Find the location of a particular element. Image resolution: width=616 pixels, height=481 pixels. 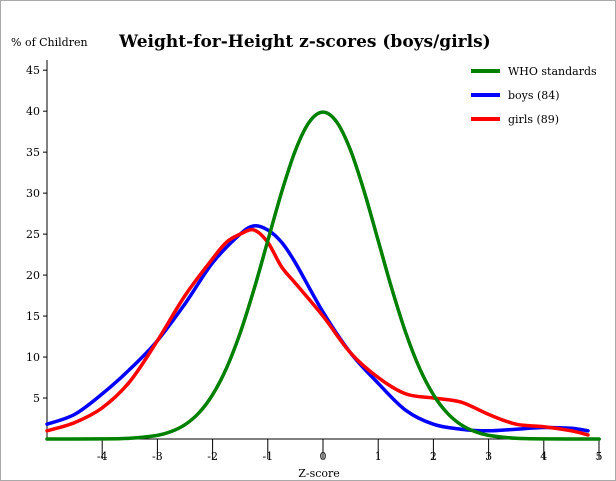

x-tick-label: 2 is located at coordinates (433, 456).